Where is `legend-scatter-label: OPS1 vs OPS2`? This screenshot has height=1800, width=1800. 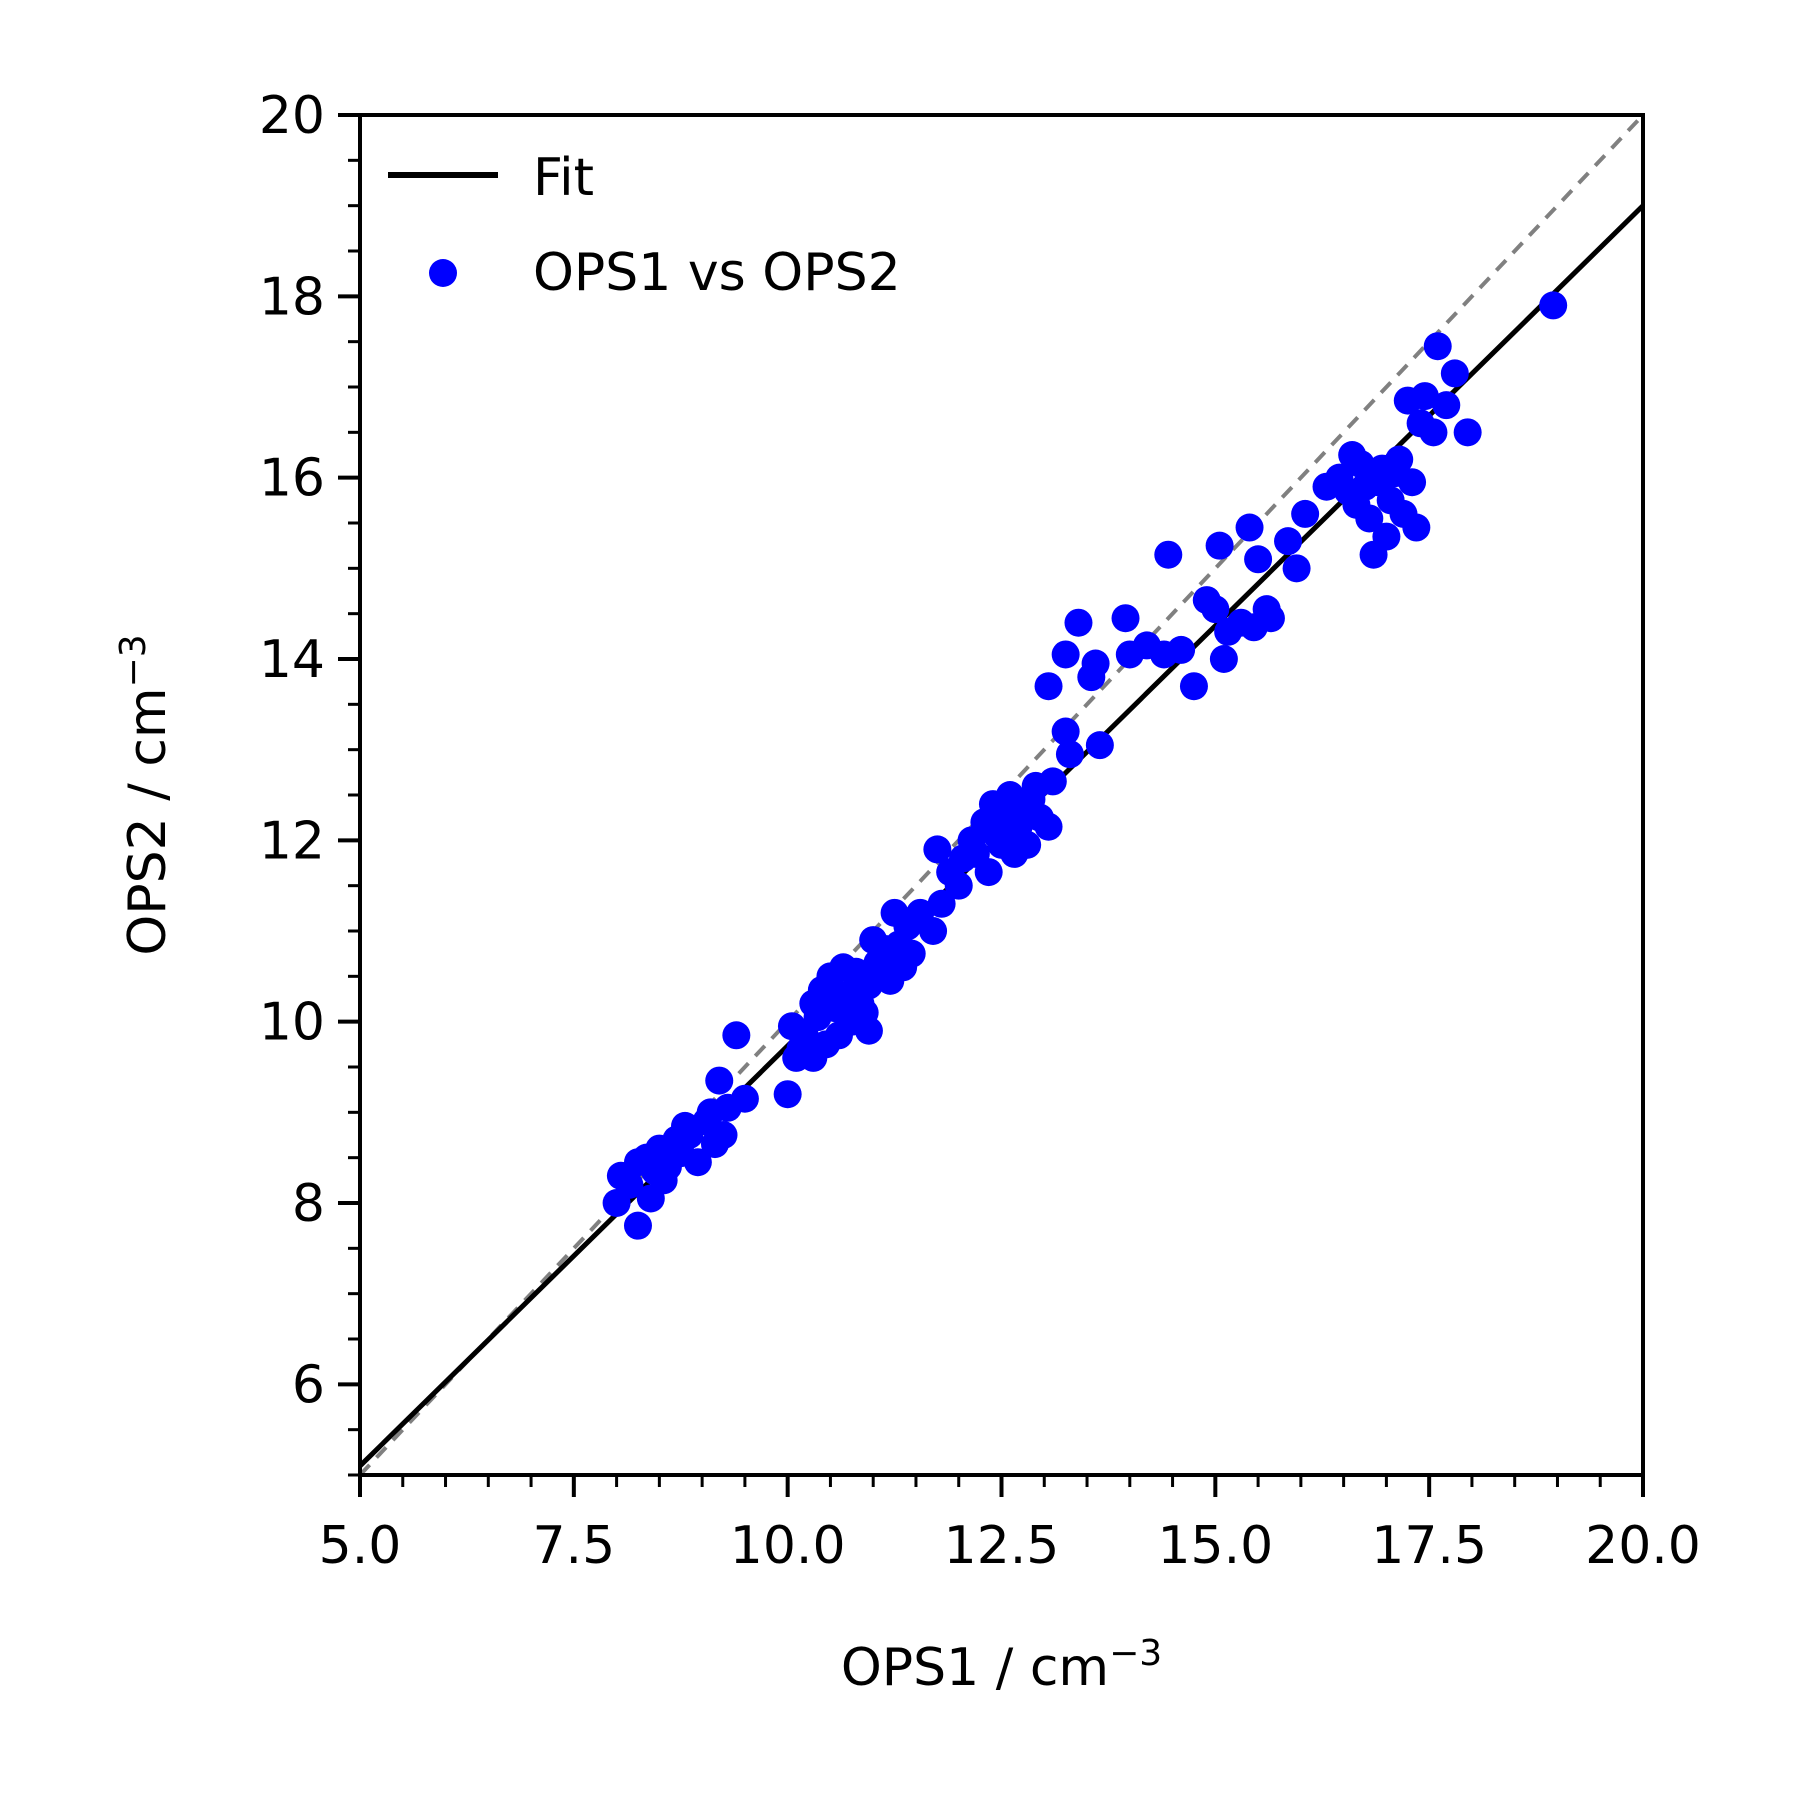 legend-scatter-label: OPS1 vs OPS2 is located at coordinates (717, 273).